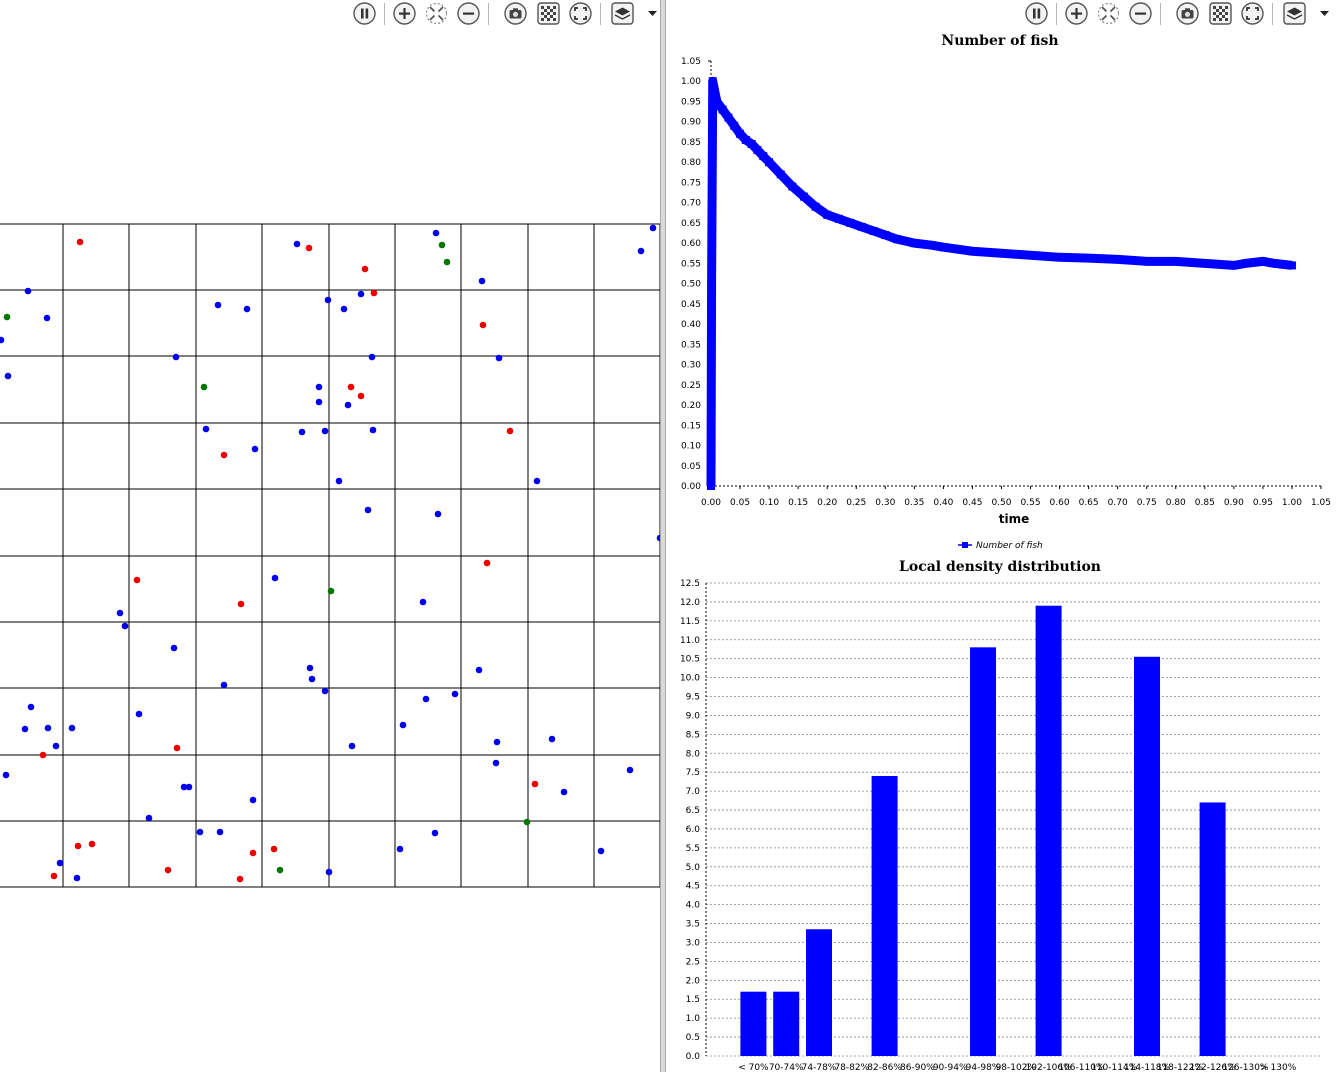  What do you see at coordinates (1036, 13) in the screenshot?
I see `pause-button` at bounding box center [1036, 13].